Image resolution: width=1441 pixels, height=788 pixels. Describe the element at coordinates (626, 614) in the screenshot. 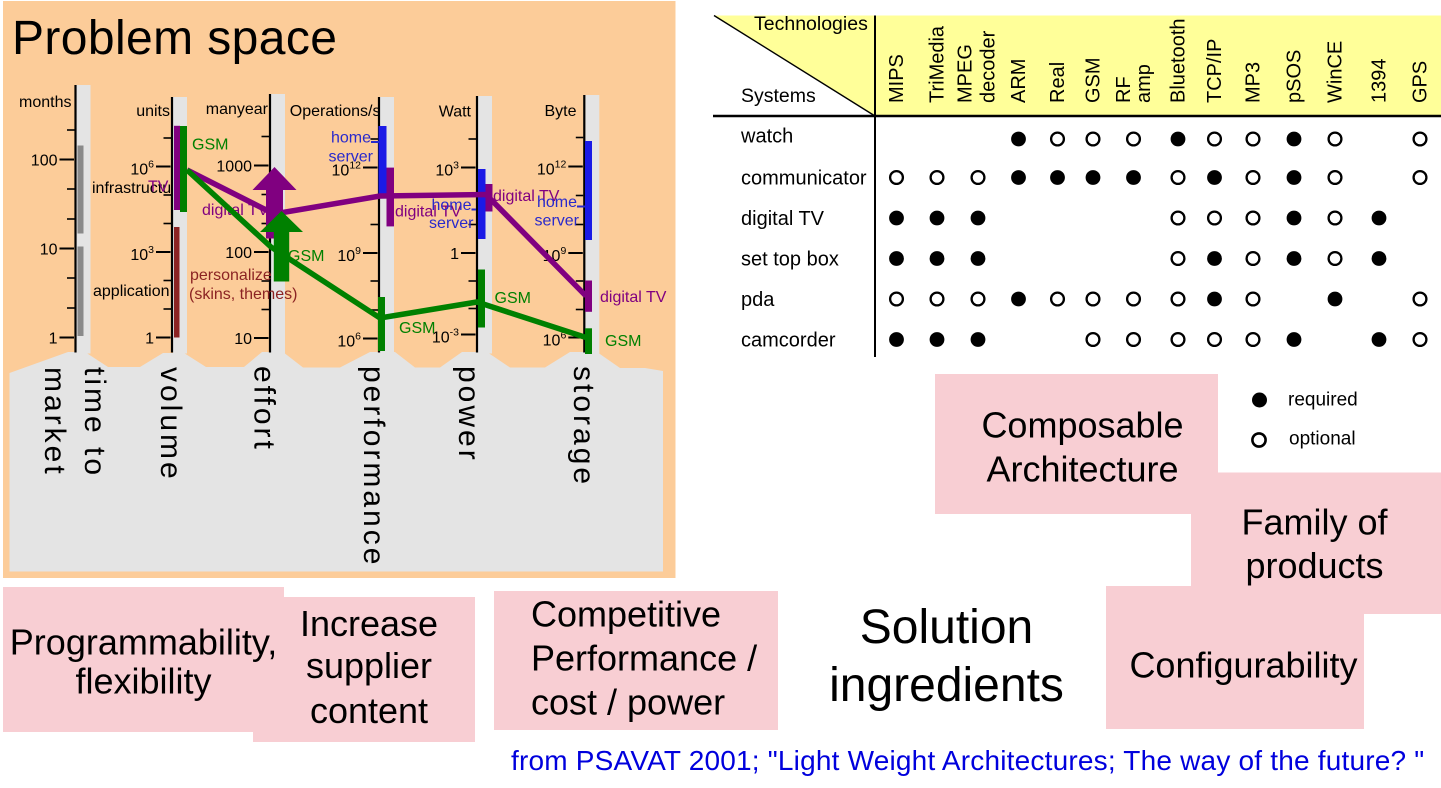

I see `svg-text: Competitive` at that location.